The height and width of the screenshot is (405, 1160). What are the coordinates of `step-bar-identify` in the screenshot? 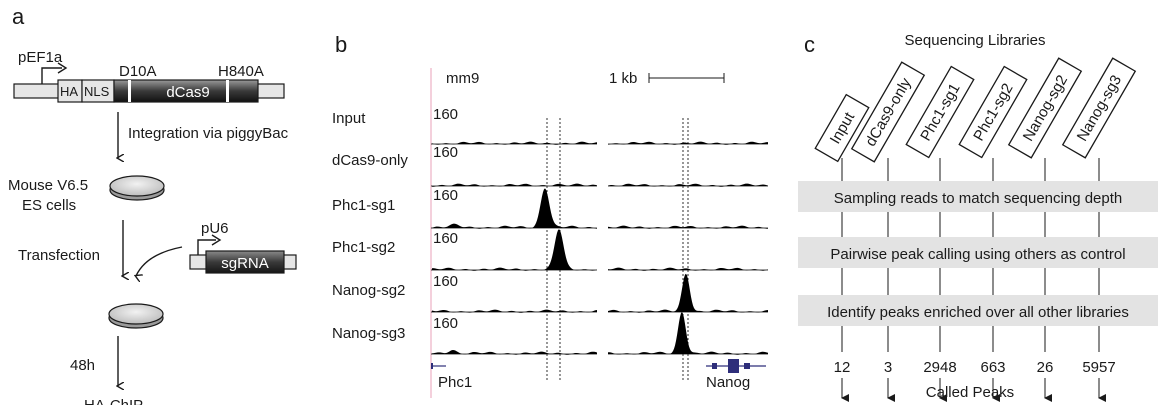 It's located at (978, 310).